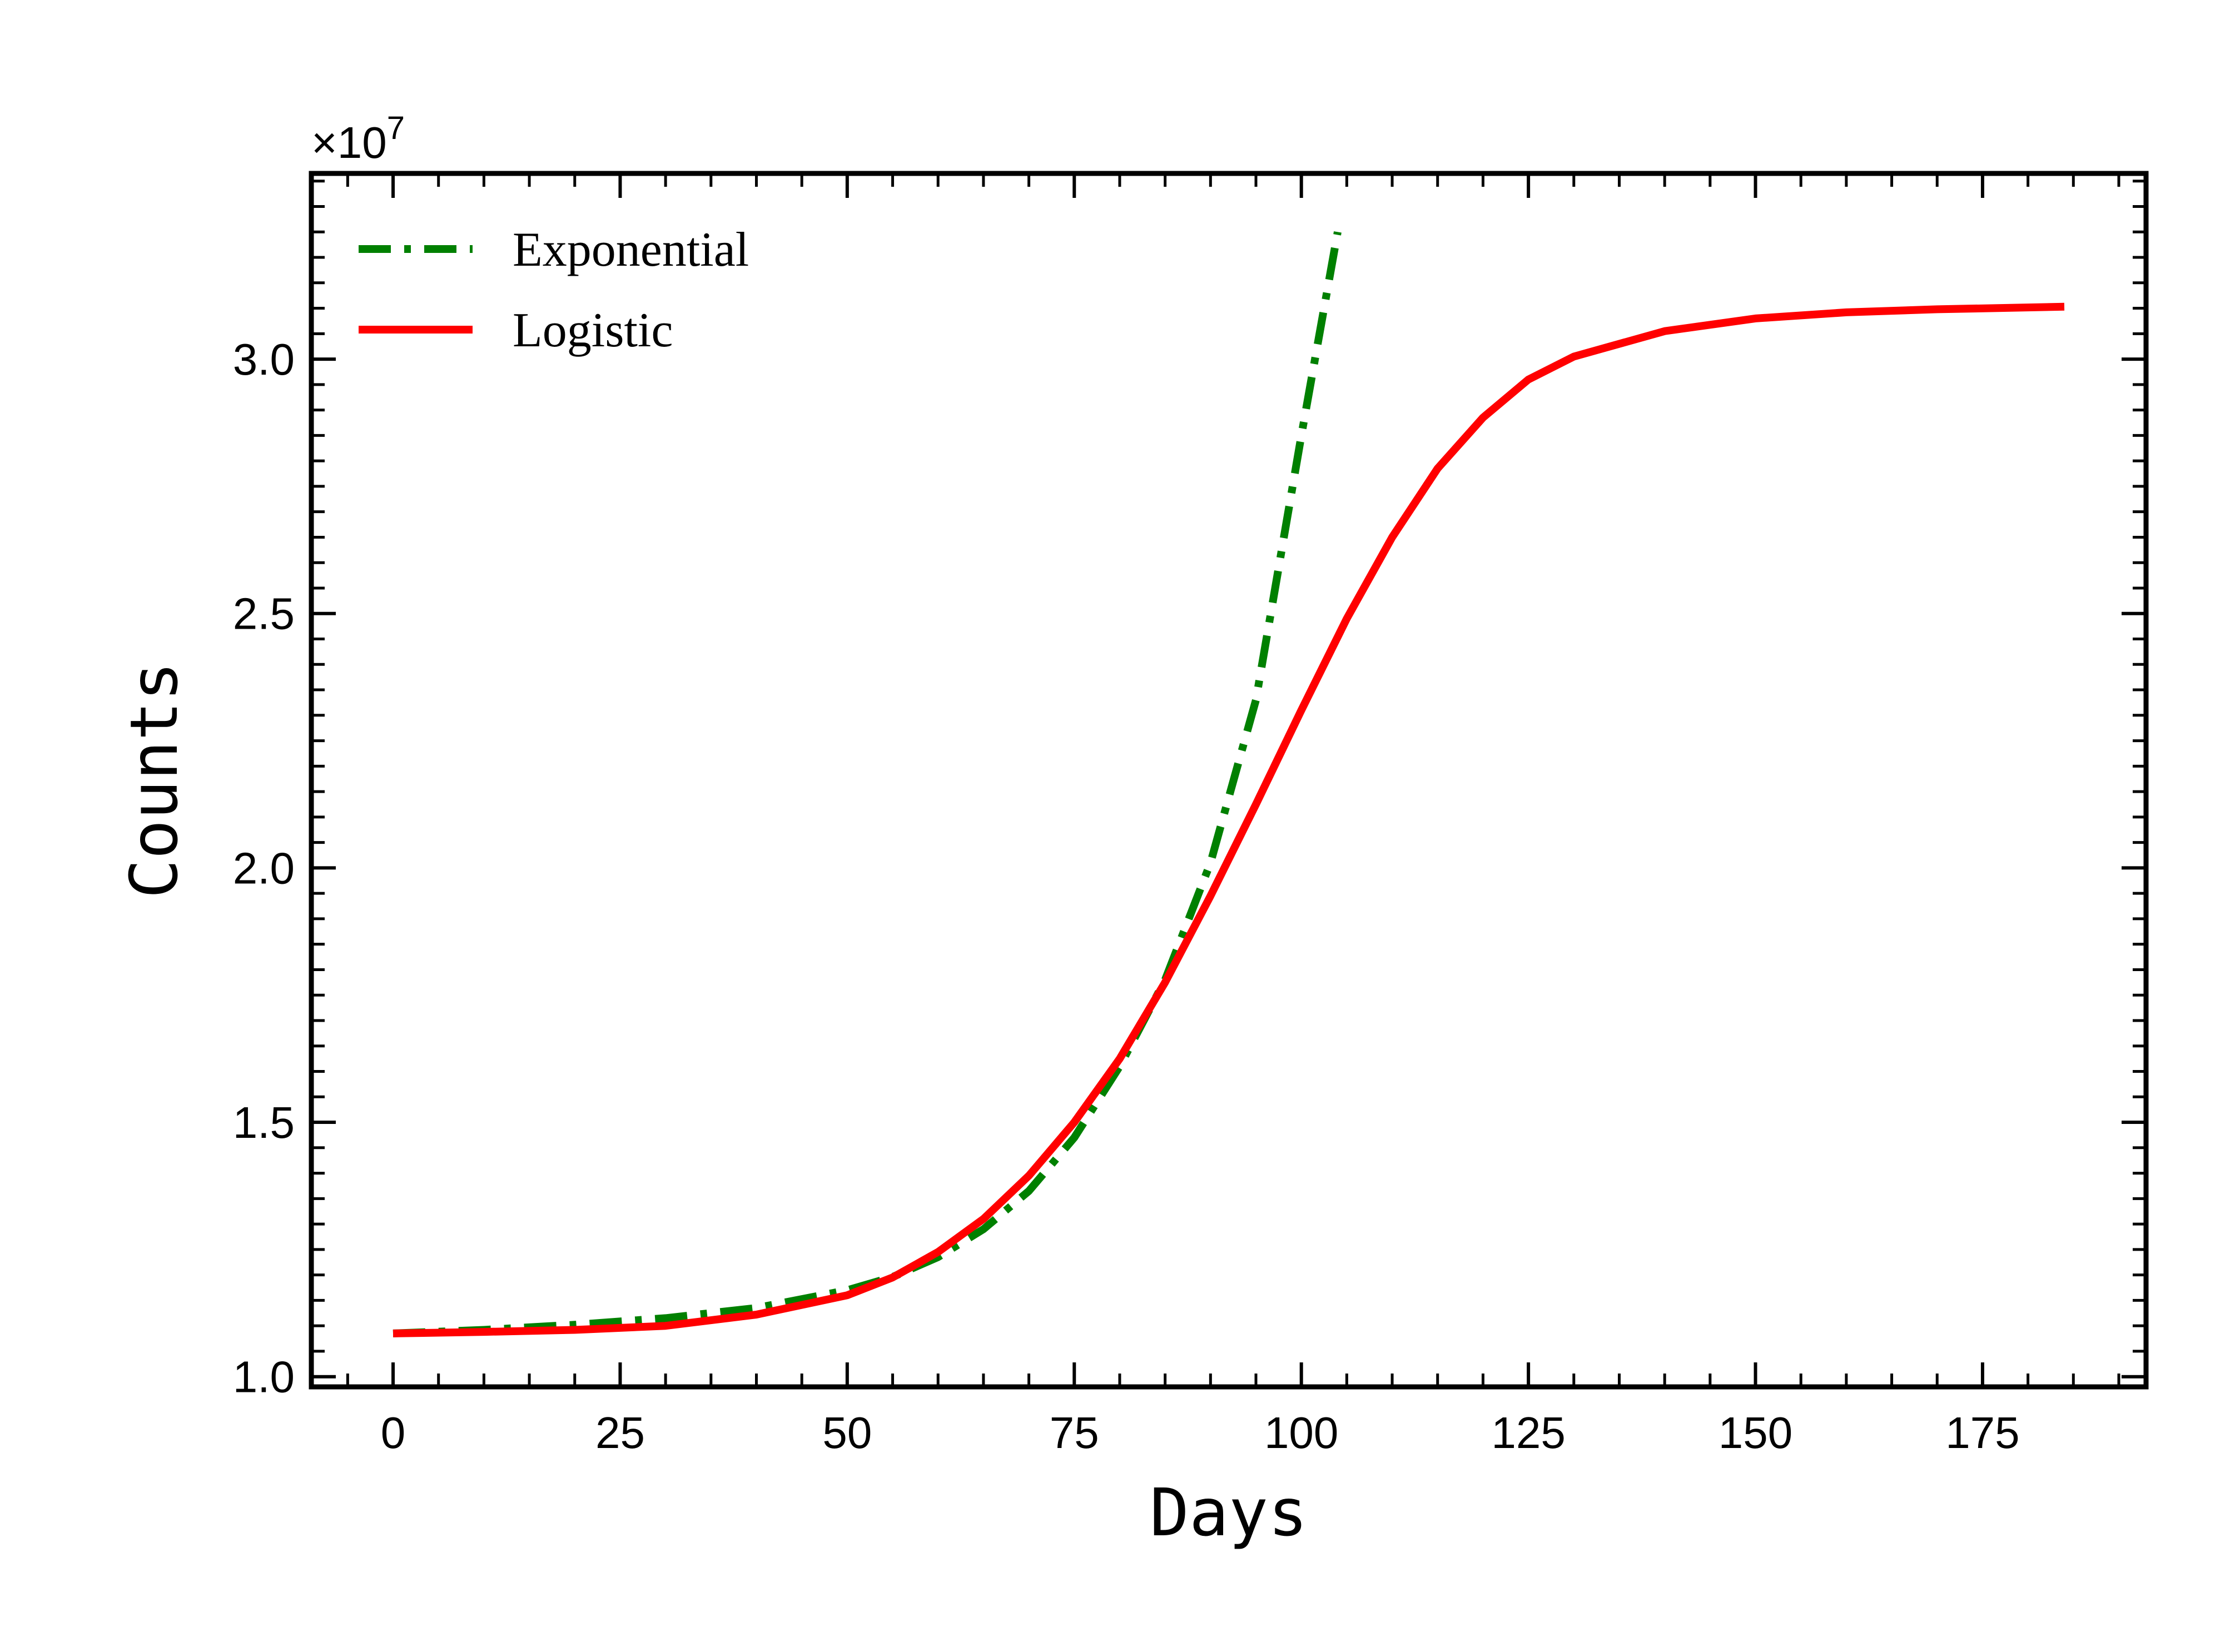 The height and width of the screenshot is (1652, 2235). I want to click on y-tick-label: 1.5, so click(264, 1122).